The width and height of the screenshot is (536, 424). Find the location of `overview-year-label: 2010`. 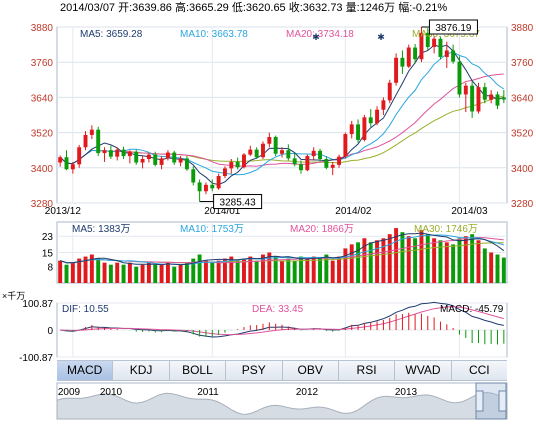

overview-year-label: 2010 is located at coordinates (111, 392).